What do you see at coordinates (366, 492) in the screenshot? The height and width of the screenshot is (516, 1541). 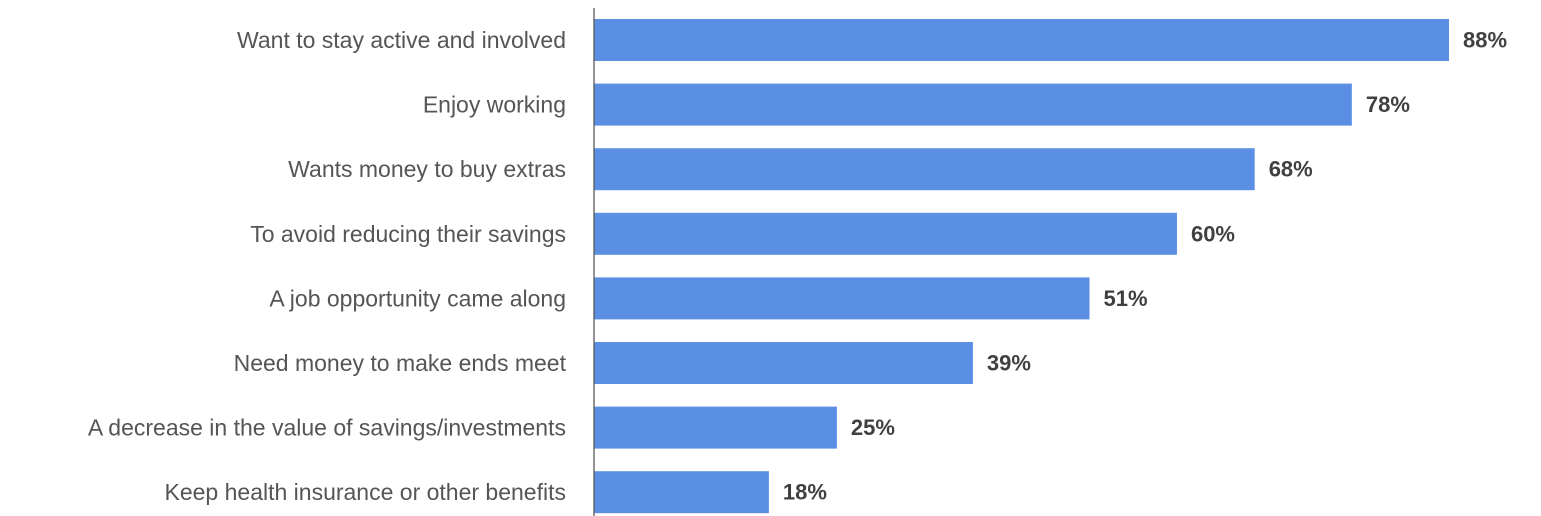 I see `category-label-8: Keep health insurance or other benefits` at bounding box center [366, 492].